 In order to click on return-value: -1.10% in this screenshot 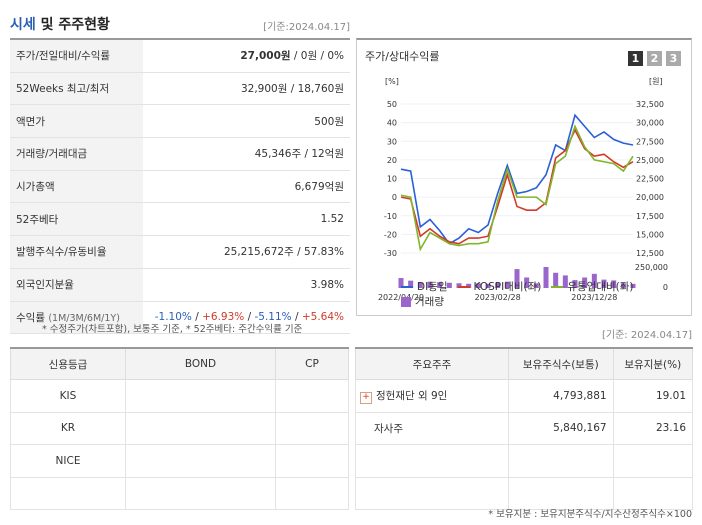, I will do `click(173, 317)`.